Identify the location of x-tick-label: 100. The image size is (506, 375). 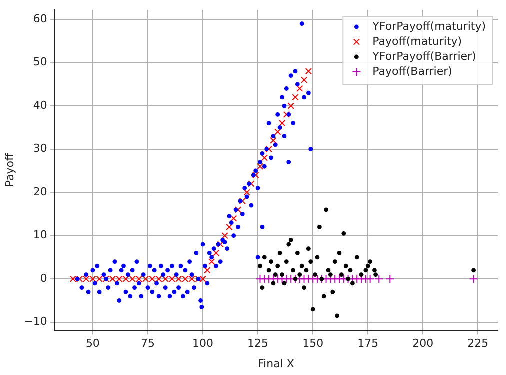
(203, 343).